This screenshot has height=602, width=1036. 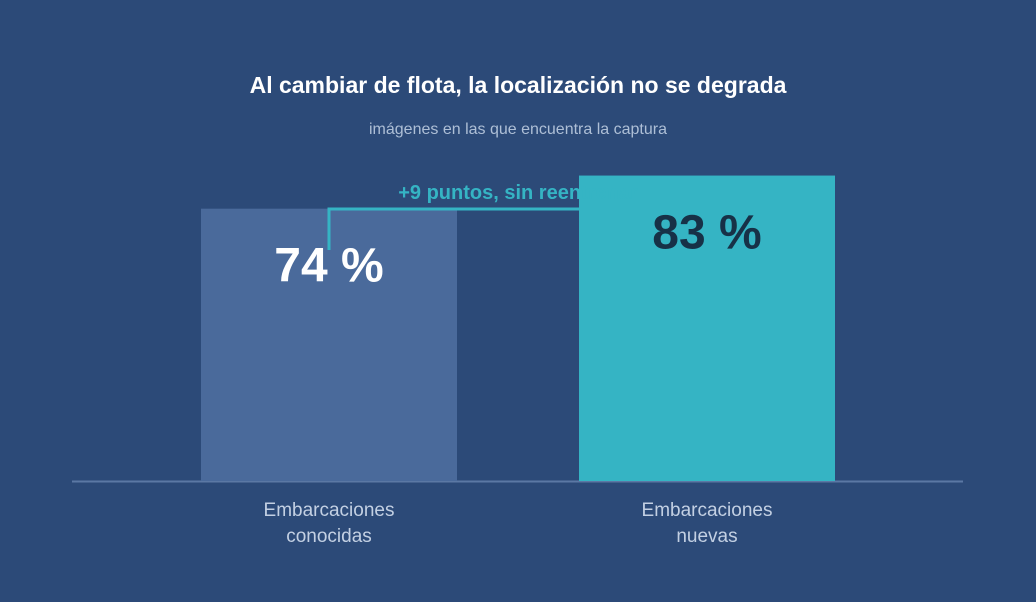 I want to click on bar-known, so click(x=329, y=344).